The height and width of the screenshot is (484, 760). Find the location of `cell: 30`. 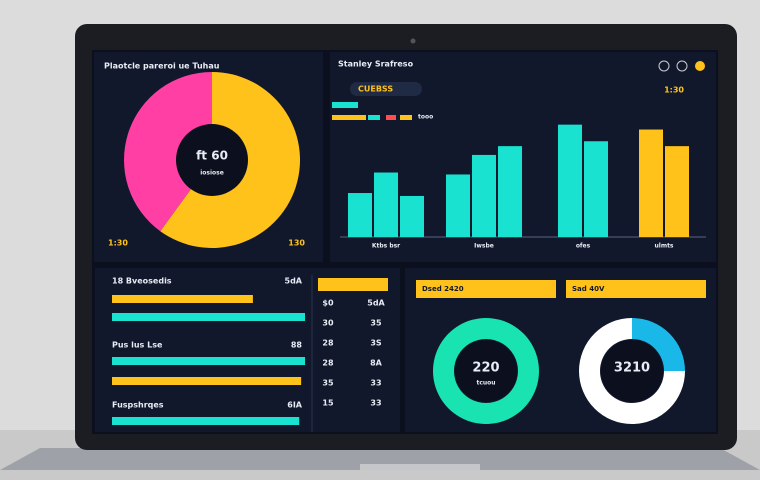

cell: 30 is located at coordinates (328, 323).